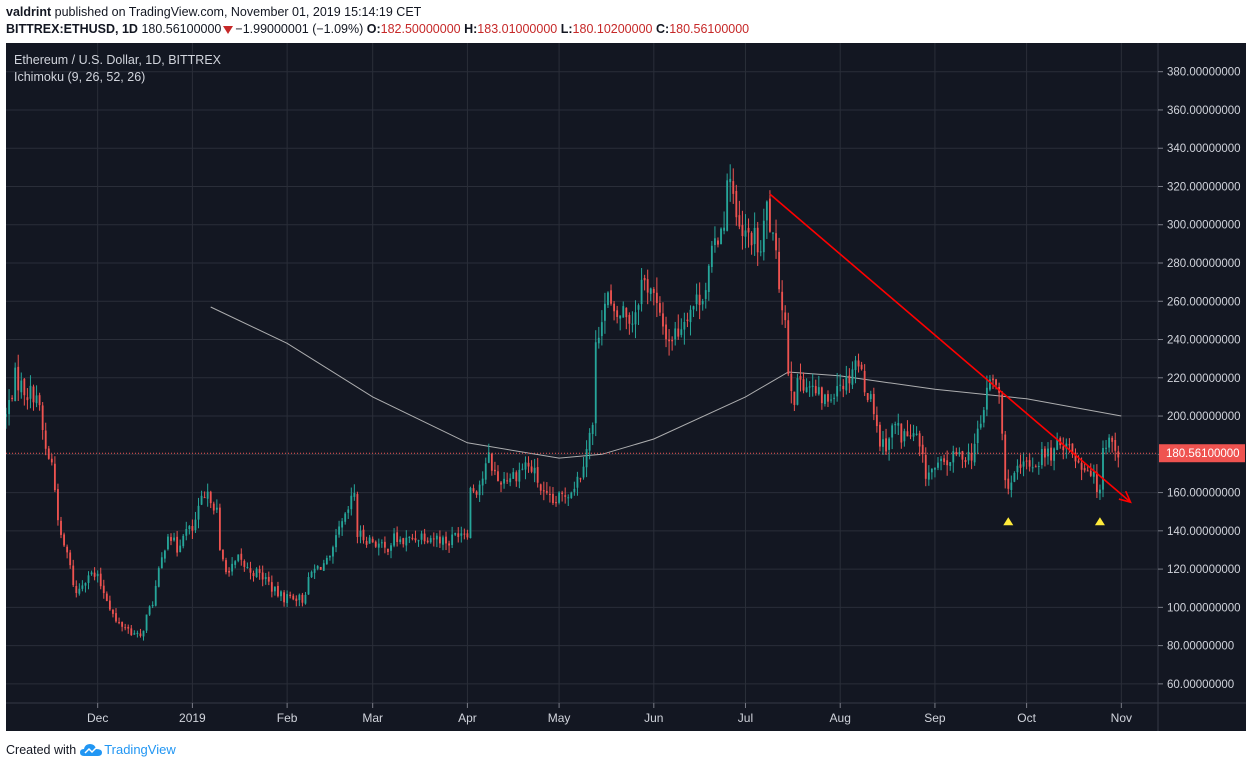 Image resolution: width=1256 pixels, height=768 pixels. What do you see at coordinates (1204, 187) in the screenshot?
I see `y-tick-label: 320.00000000` at bounding box center [1204, 187].